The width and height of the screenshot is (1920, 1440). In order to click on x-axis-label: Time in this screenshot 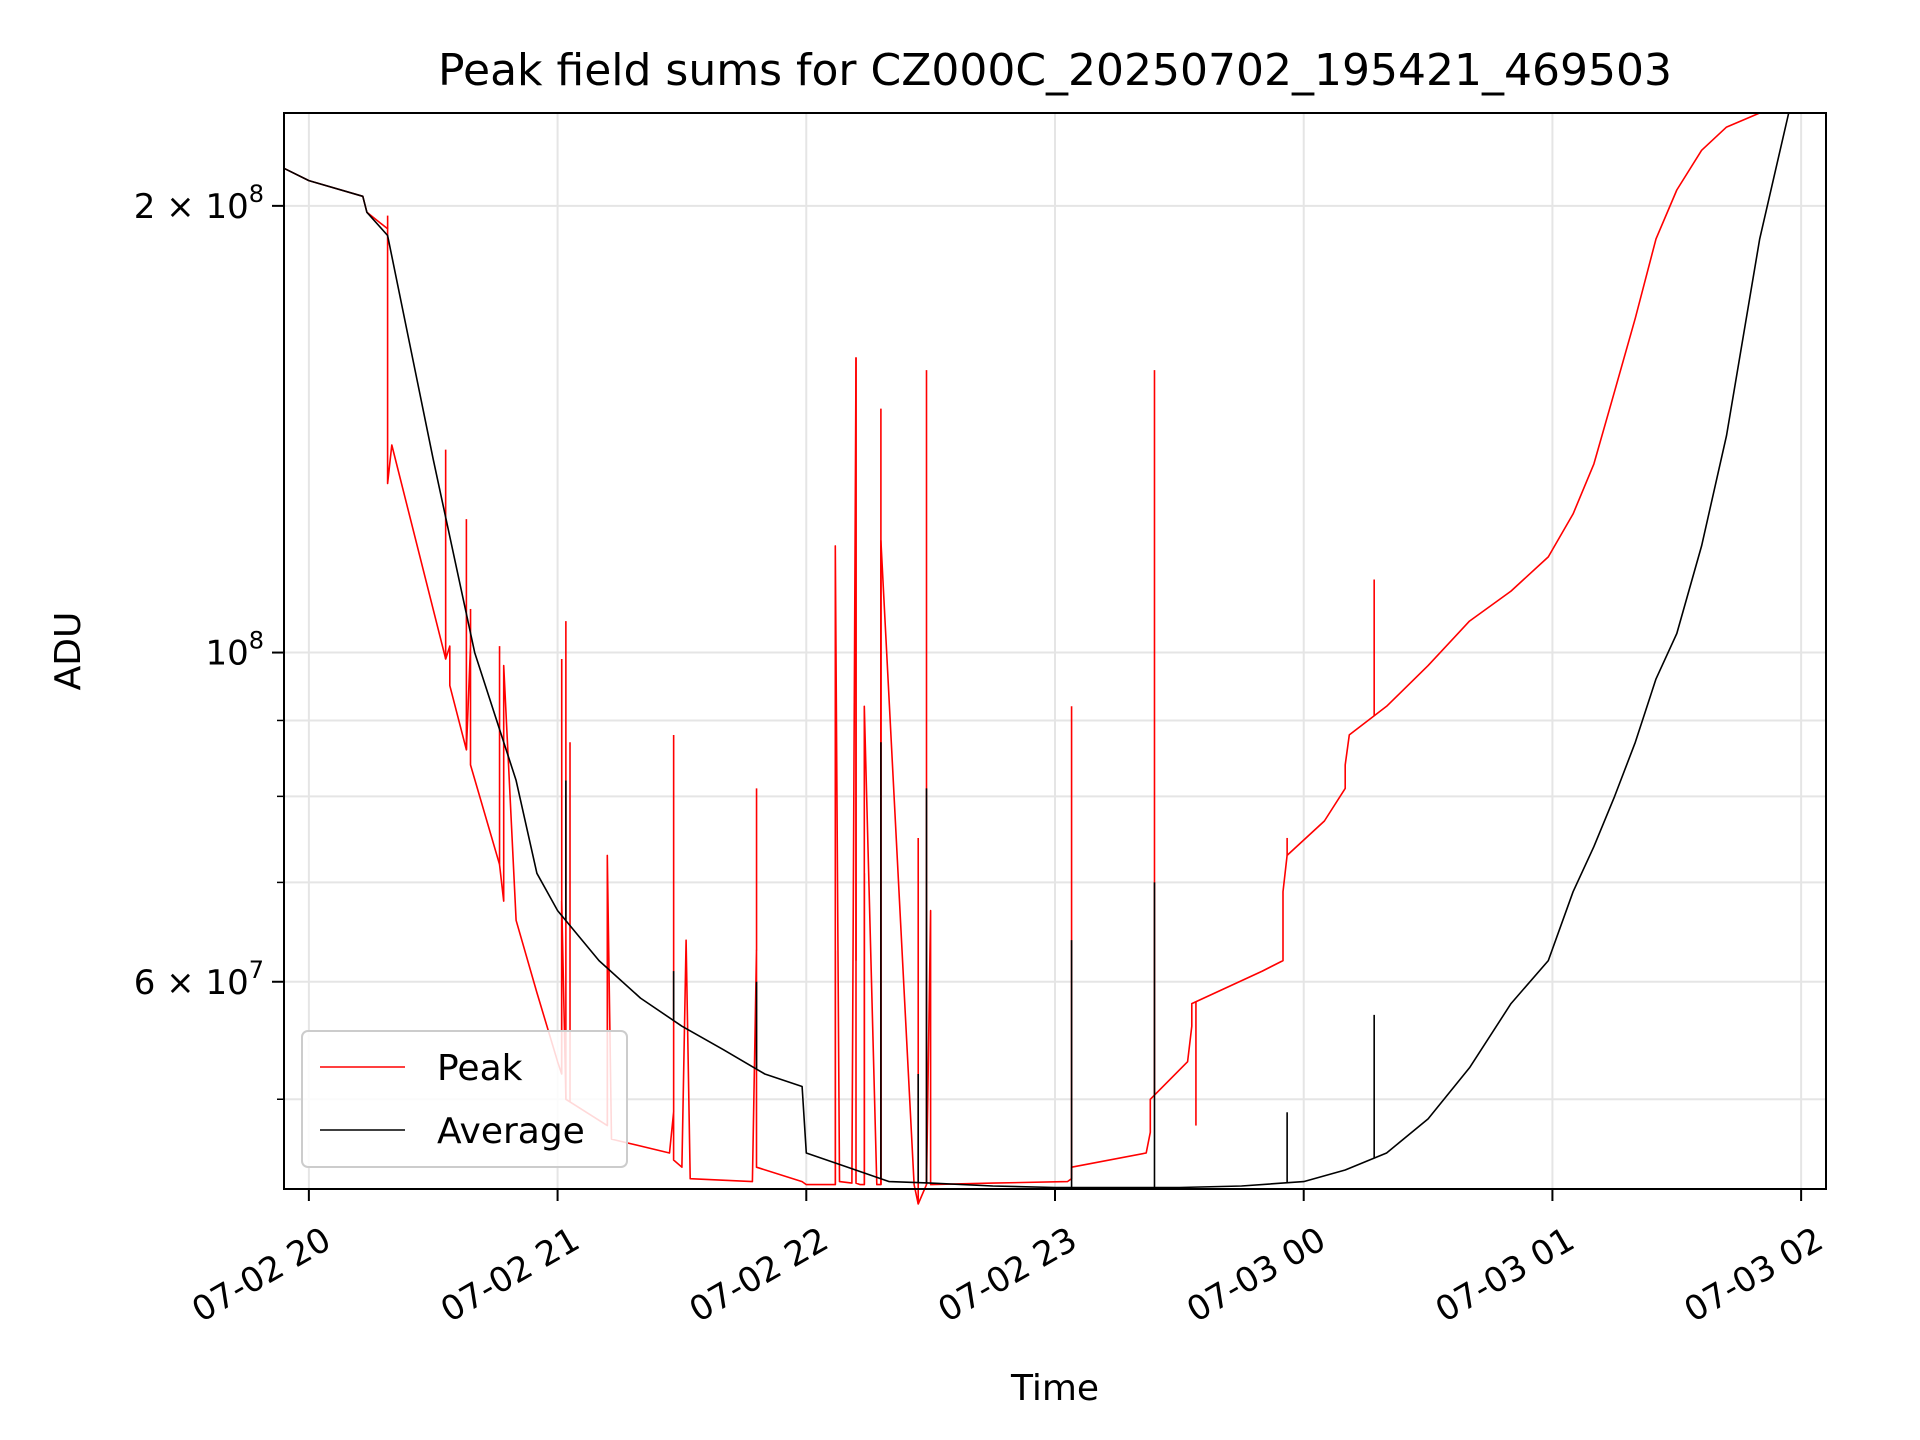, I will do `click(1054, 1388)`.